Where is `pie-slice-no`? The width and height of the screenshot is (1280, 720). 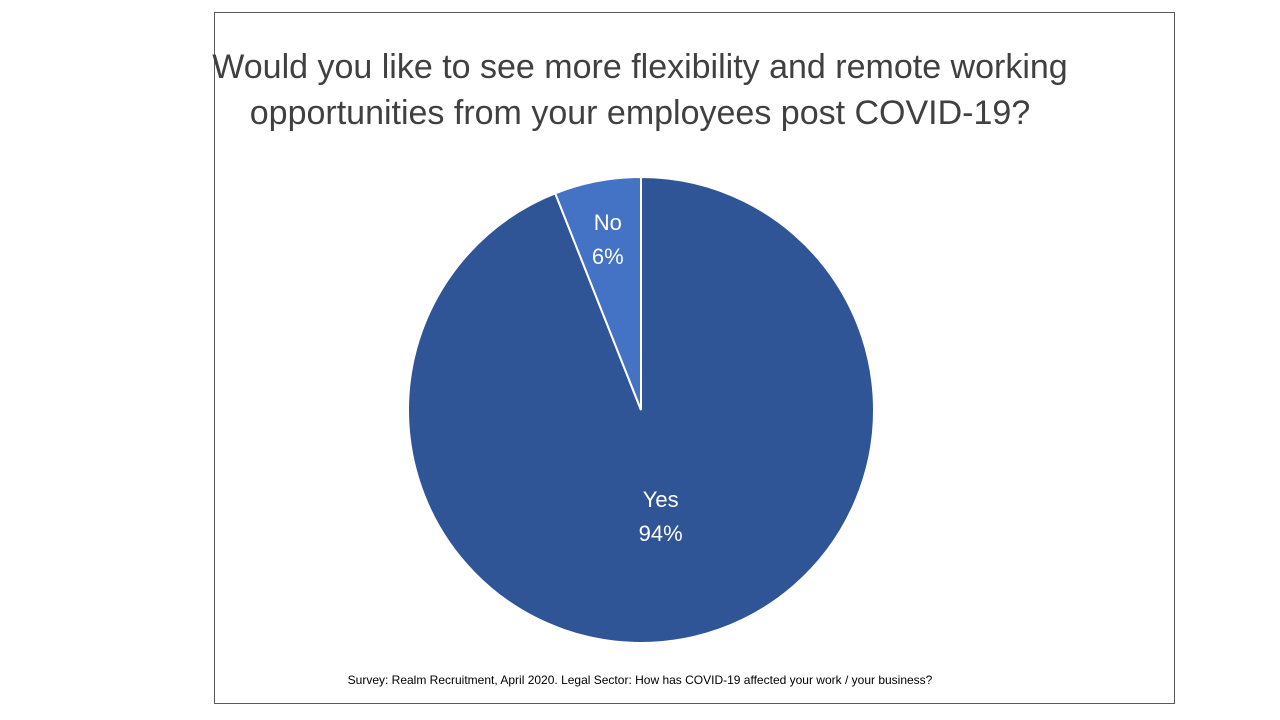 pie-slice-no is located at coordinates (597, 293).